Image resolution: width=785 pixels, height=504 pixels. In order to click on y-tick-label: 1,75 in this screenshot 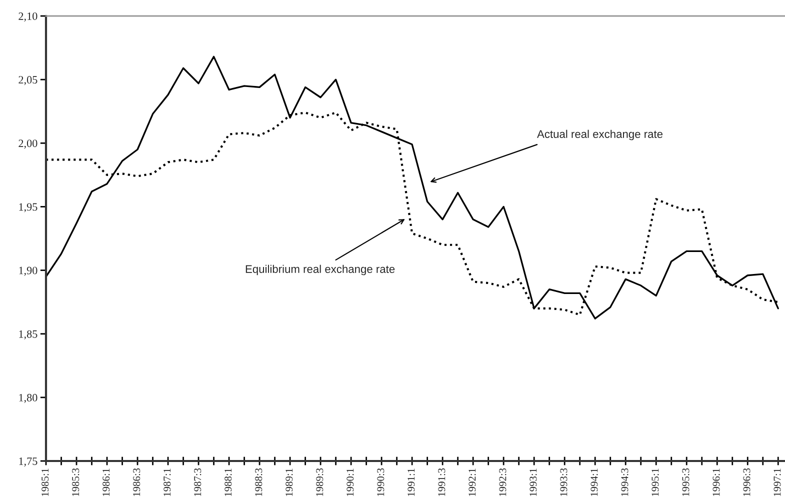, I will do `click(28, 462)`.